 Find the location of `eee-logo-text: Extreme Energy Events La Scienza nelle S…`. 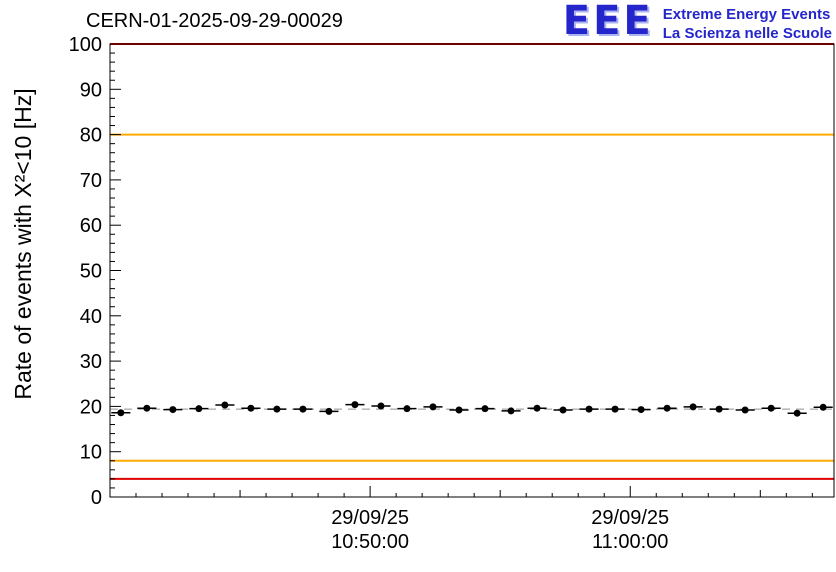

eee-logo-text: Extreme Energy Events La Scienza nelle S… is located at coordinates (747, 22).